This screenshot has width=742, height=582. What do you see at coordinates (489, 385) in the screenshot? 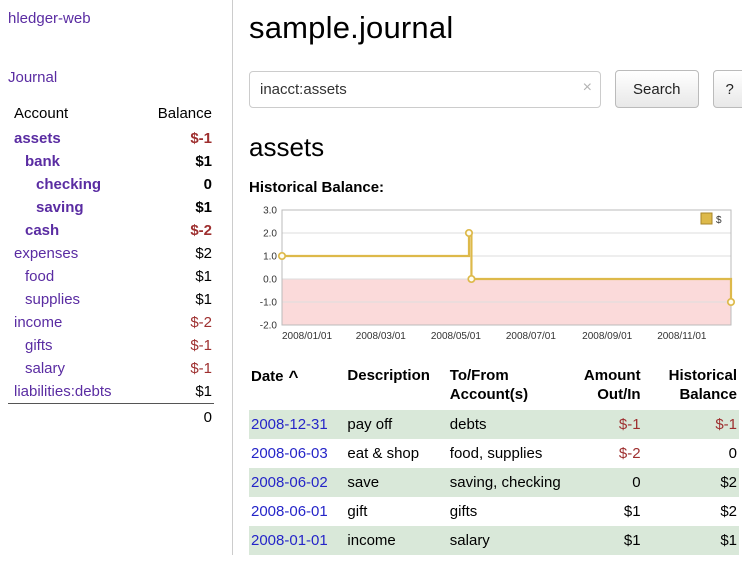
I see `register-header-accounts: To/From Account(s)` at bounding box center [489, 385].